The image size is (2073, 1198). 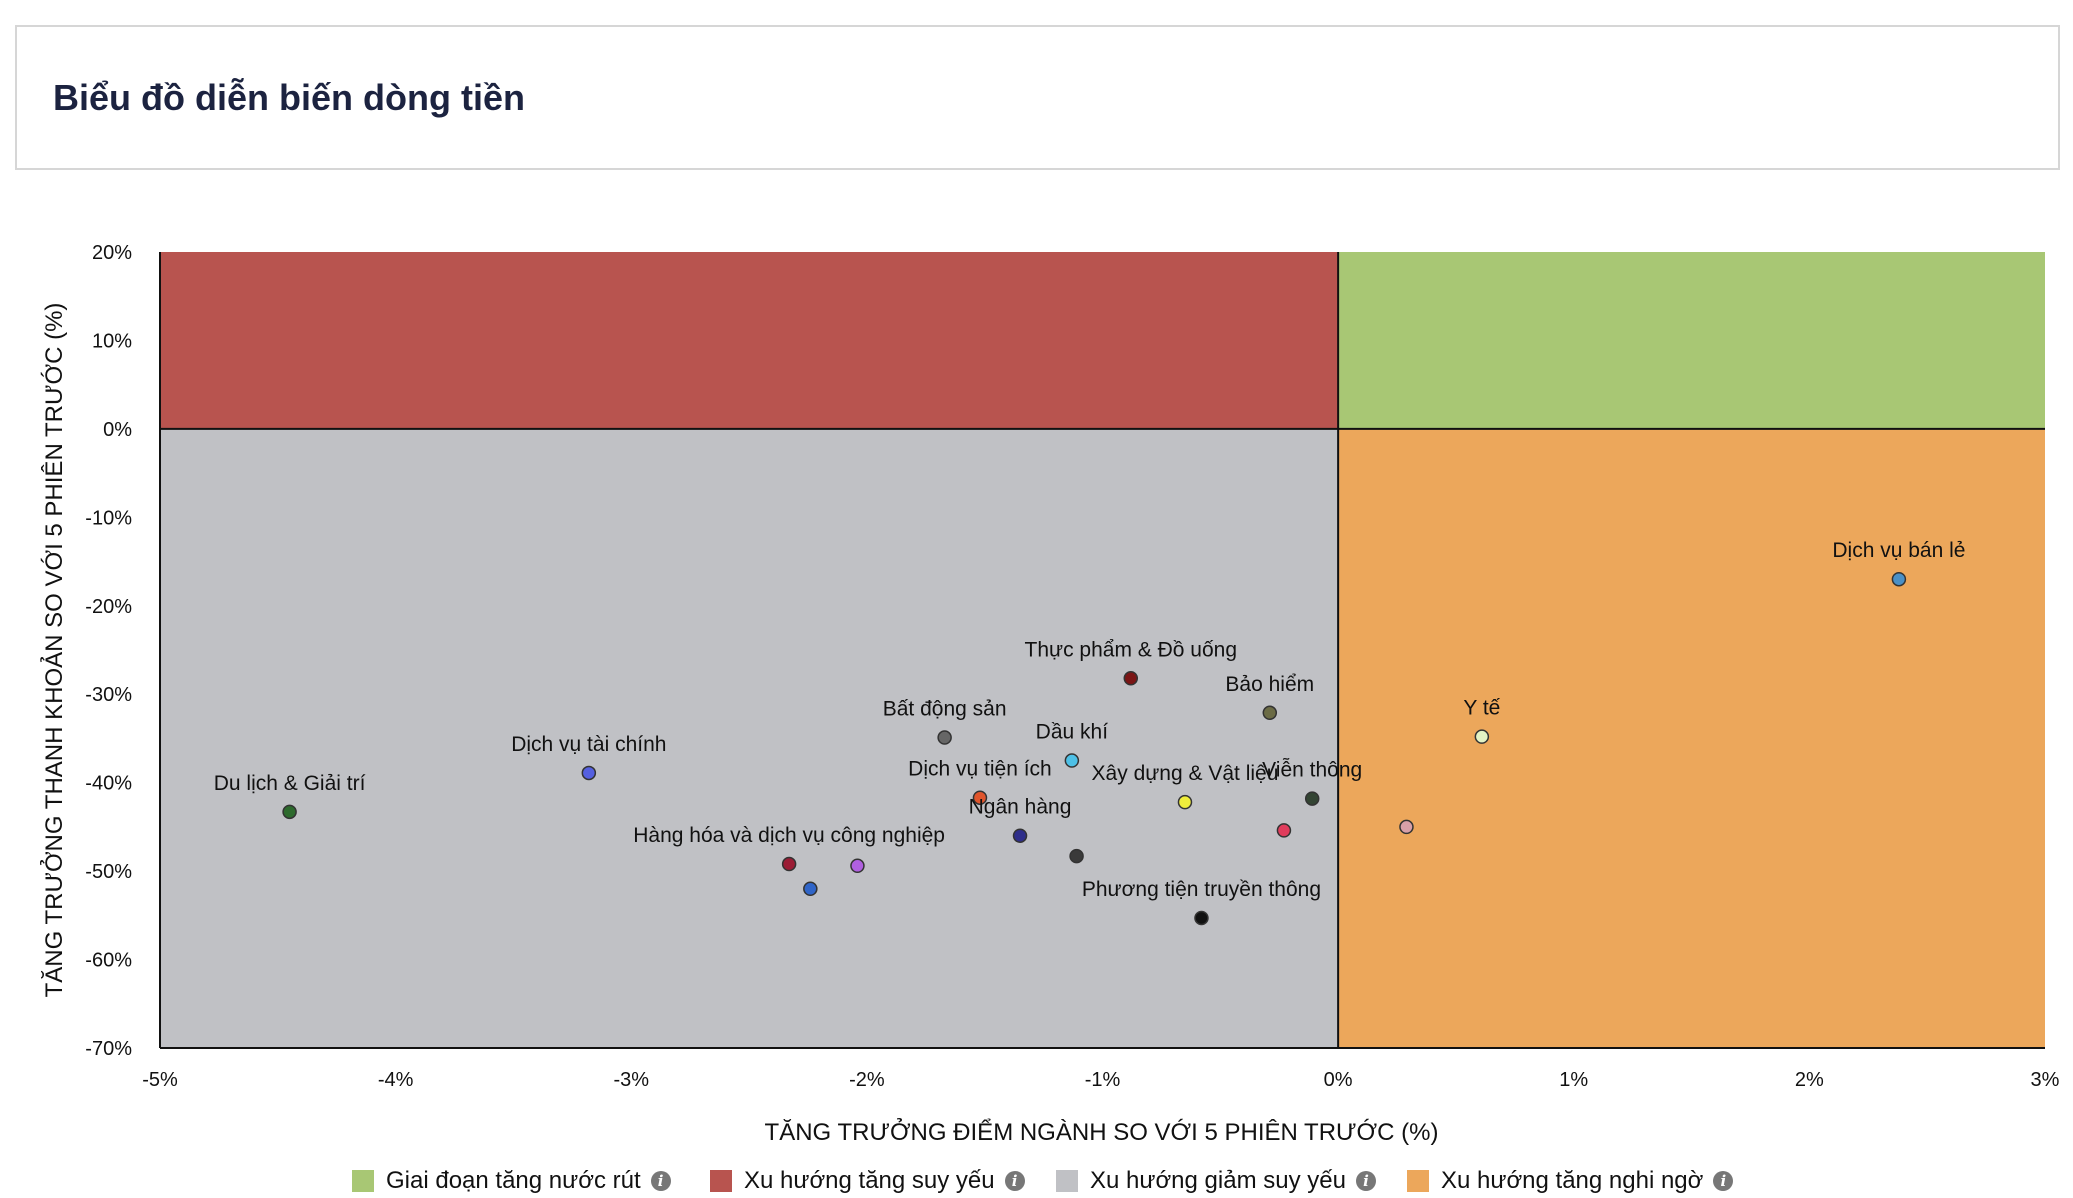 I want to click on data-label: Du lịch & Giải trí, so click(x=290, y=783).